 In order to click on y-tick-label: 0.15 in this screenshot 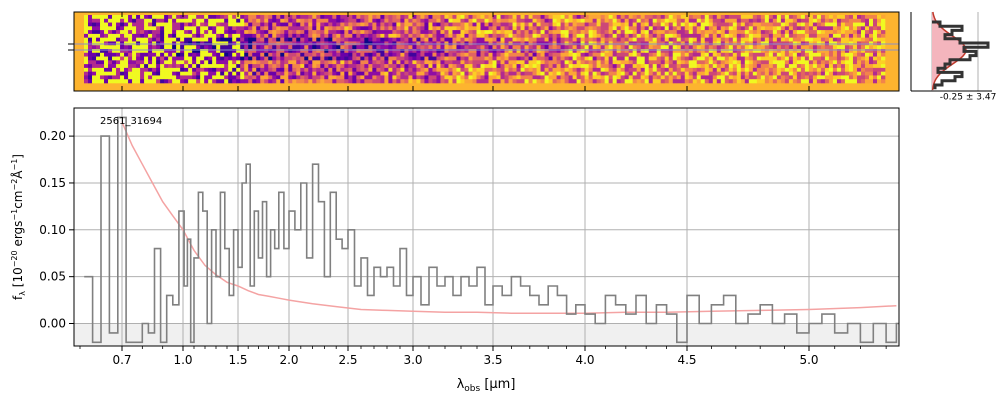, I will do `click(52, 183)`.